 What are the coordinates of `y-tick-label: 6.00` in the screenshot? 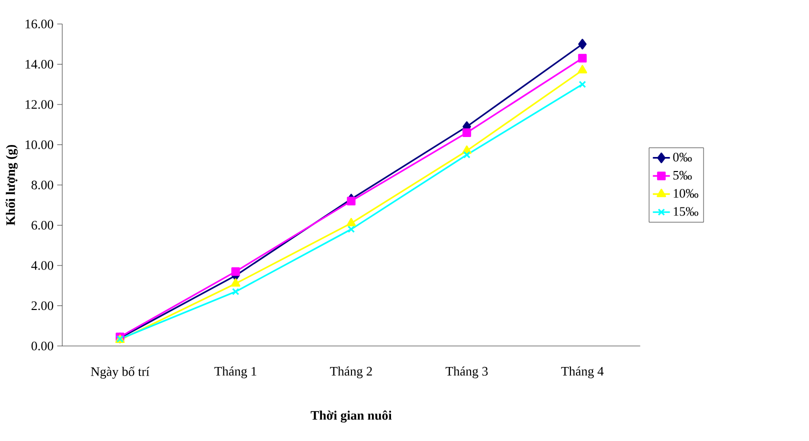 It's located at (43, 225).